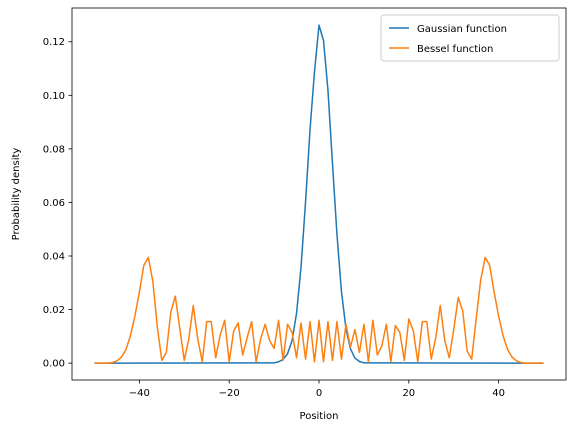  Describe the element at coordinates (54, 42) in the screenshot. I see `y-tick-label: 0.12` at that location.